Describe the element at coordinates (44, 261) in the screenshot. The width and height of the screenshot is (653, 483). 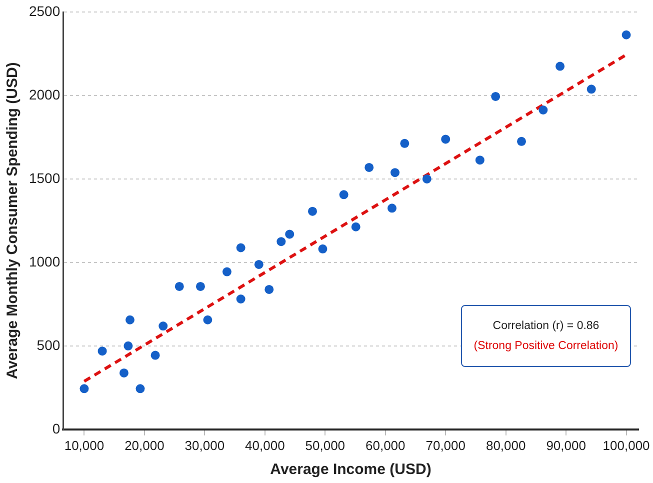
I see `y-tick-label: 1000` at that location.